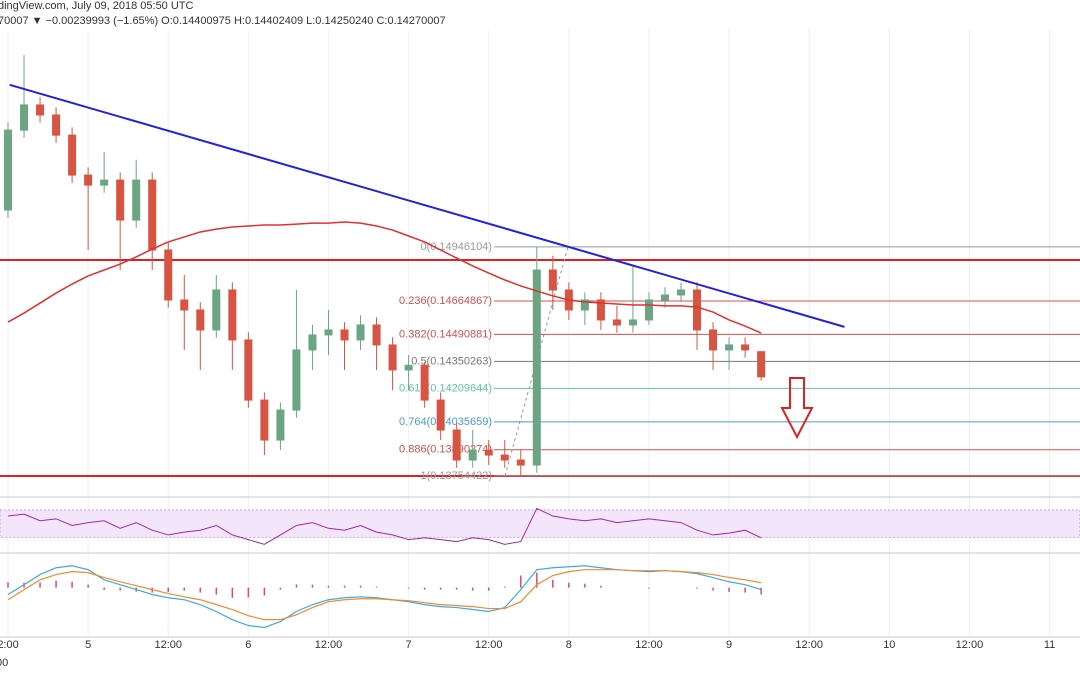  What do you see at coordinates (445, 450) in the screenshot?
I see `fib-label: 0.886(0.13890274)` at bounding box center [445, 450].